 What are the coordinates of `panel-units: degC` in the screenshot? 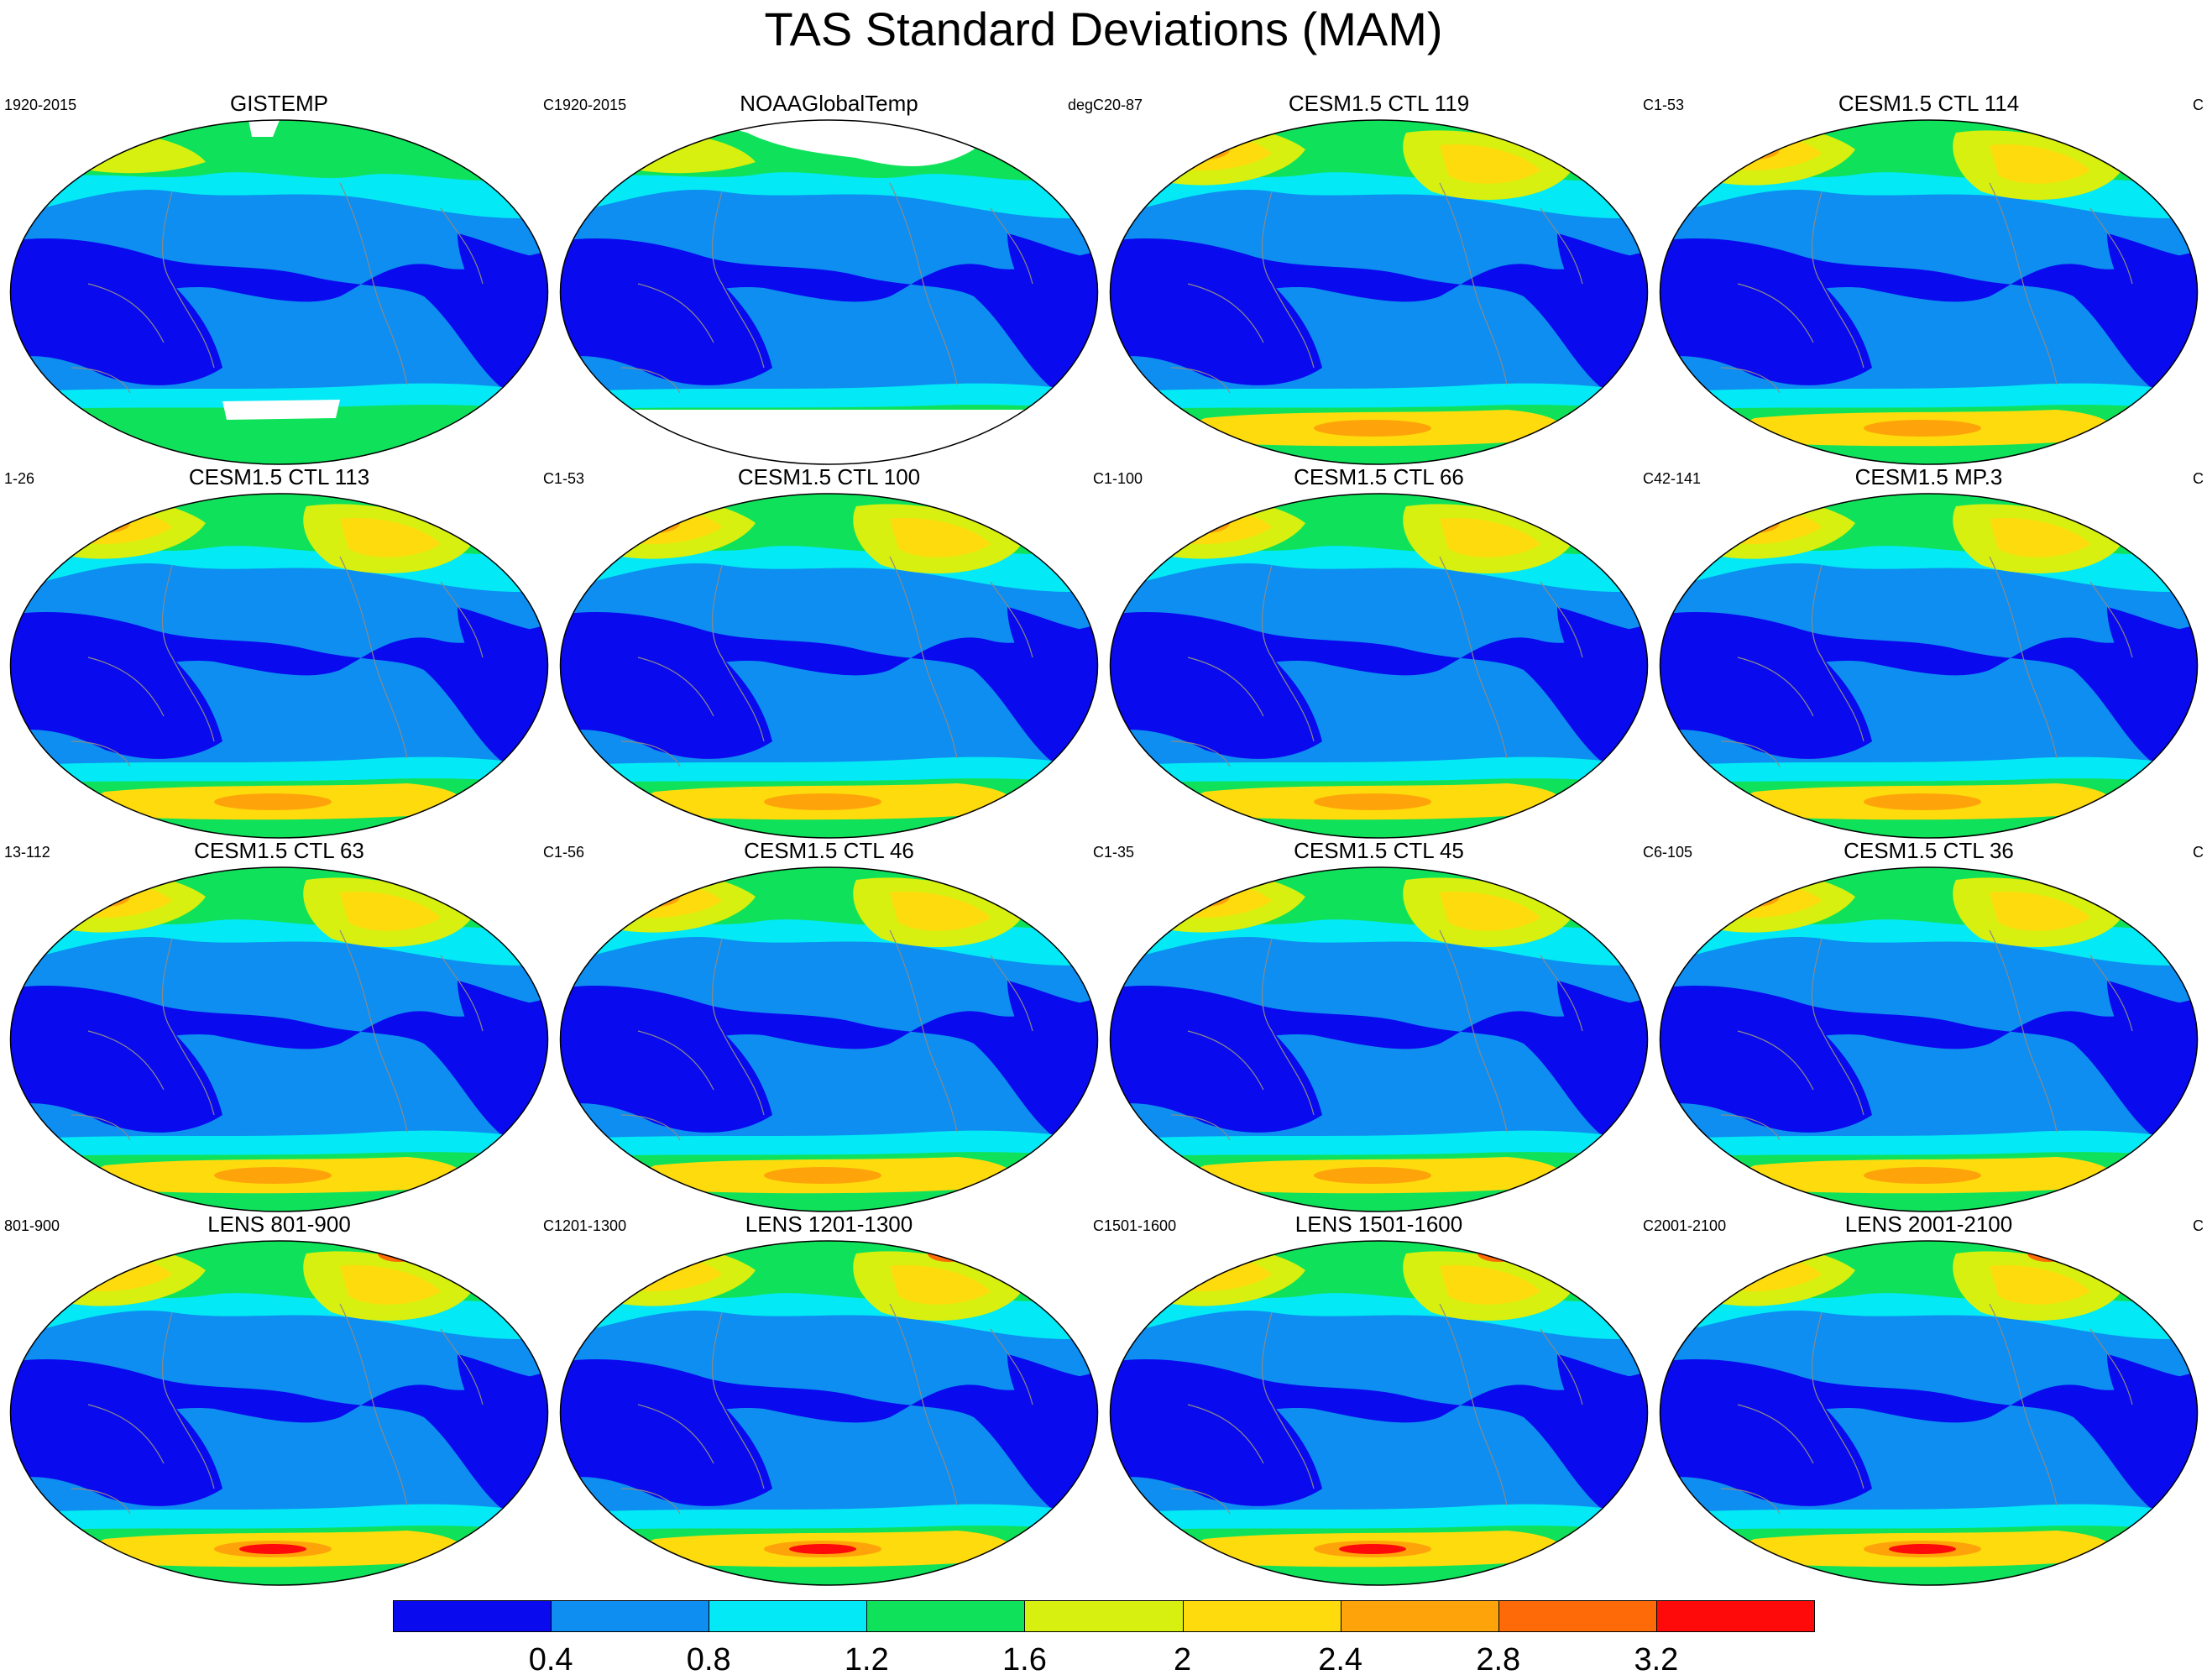 It's located at (1085, 105).